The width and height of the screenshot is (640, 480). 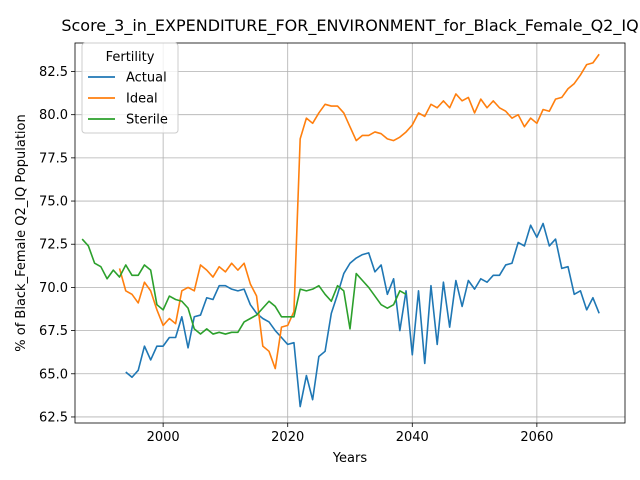 What do you see at coordinates (244, 286) in the screenshot?
I see `series-line-sterile` at bounding box center [244, 286].